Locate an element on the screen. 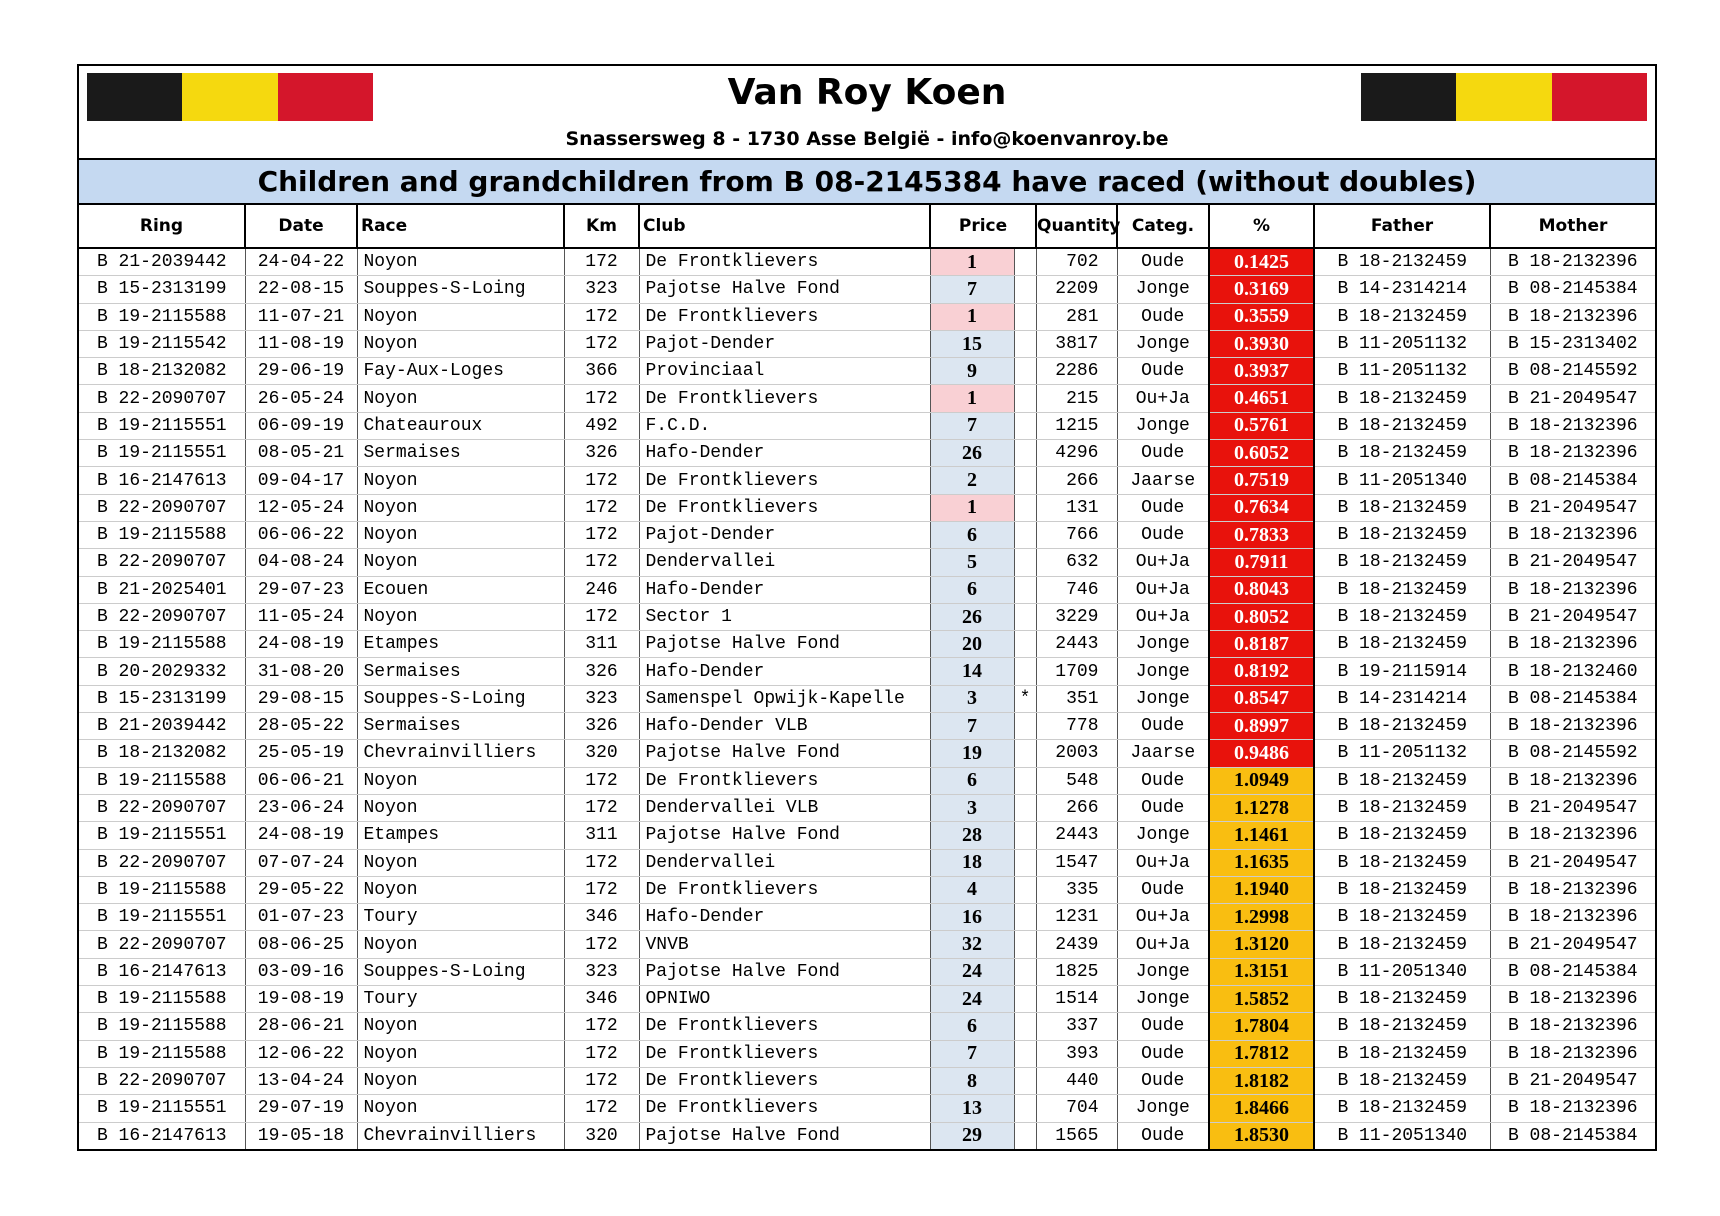 This screenshot has height=1216, width=1720. pct-cell: 1.5852 is located at coordinates (1261, 999).